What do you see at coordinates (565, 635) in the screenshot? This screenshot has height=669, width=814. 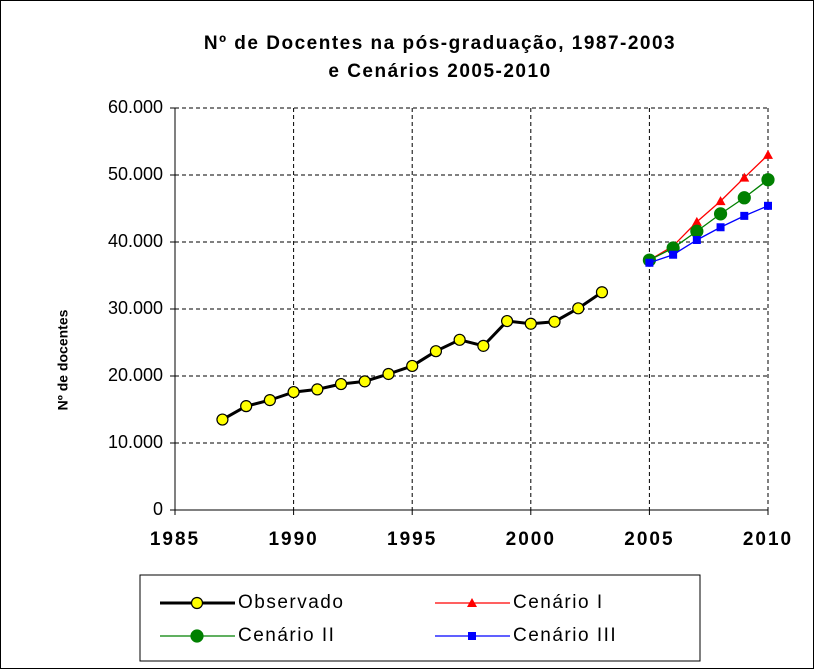 I see `legend-label: Cenário III` at bounding box center [565, 635].